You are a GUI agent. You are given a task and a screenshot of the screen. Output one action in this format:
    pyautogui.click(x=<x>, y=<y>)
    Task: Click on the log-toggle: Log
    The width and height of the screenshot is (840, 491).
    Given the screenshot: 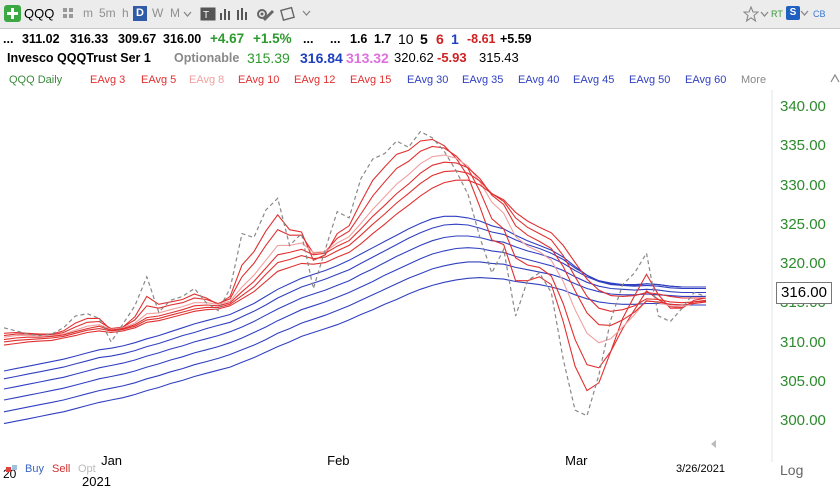 What is the action you would take?
    pyautogui.click(x=792, y=470)
    